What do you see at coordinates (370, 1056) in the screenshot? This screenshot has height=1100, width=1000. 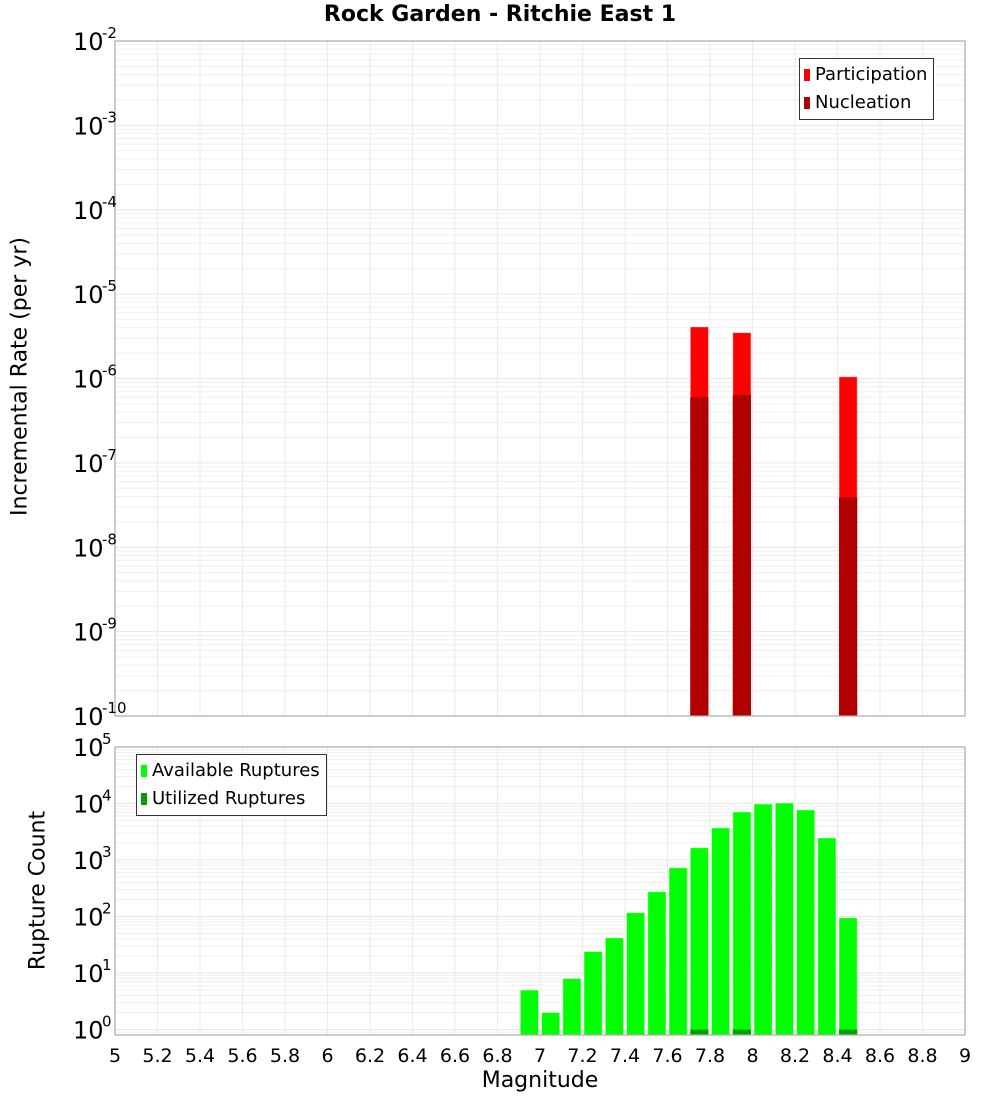 I see `x-tick-label: 6.2` at bounding box center [370, 1056].